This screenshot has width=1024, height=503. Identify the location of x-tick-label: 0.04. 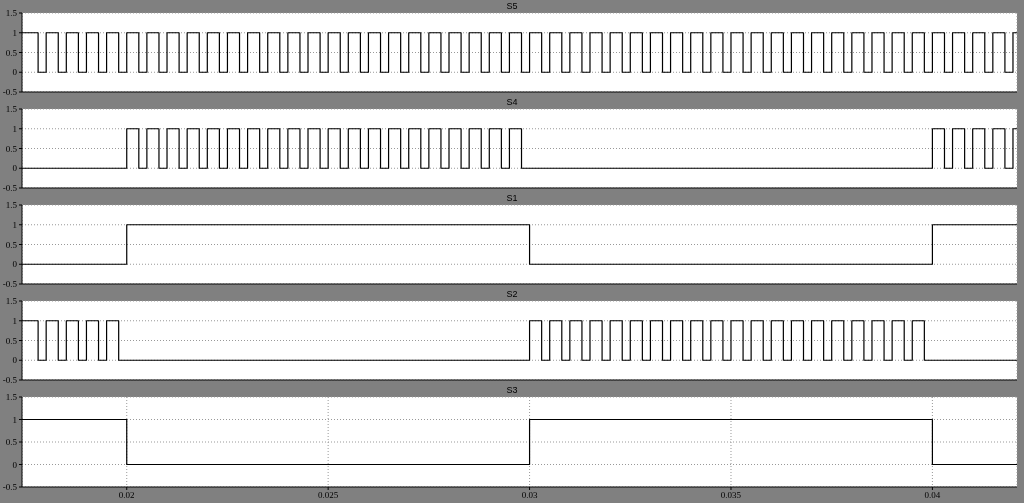
(932, 495).